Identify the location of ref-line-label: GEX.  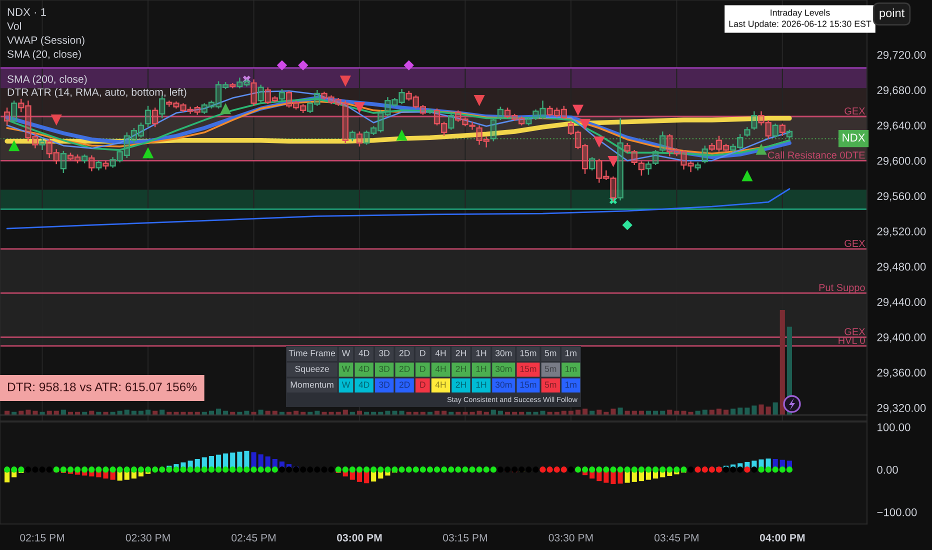
(855, 243).